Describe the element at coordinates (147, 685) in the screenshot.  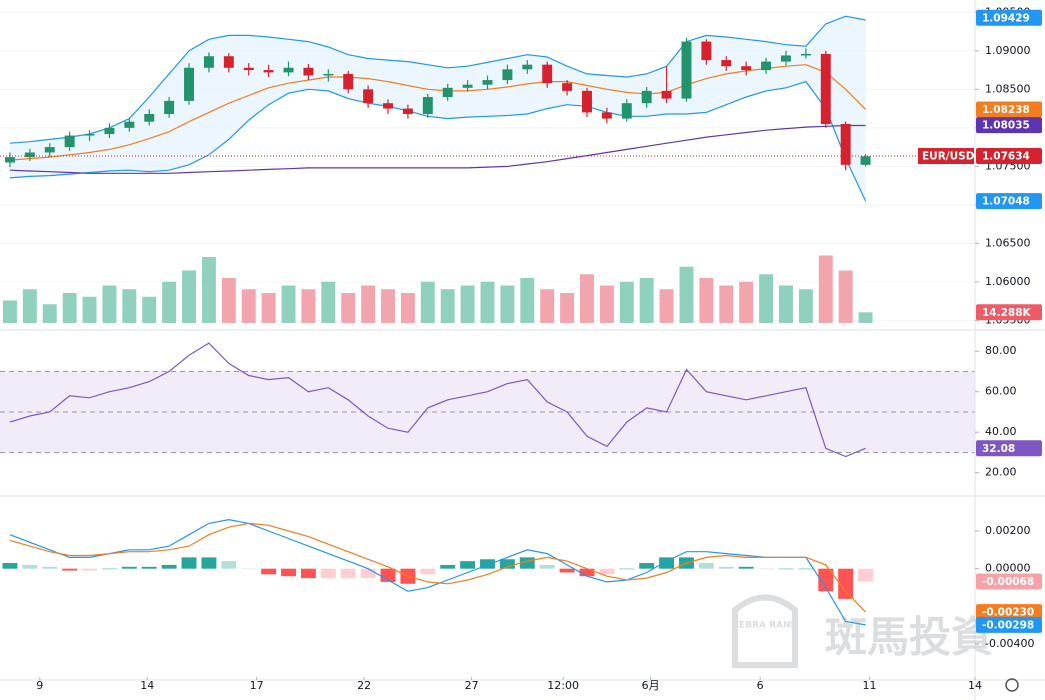
I see `x-tick-label: 14` at that location.